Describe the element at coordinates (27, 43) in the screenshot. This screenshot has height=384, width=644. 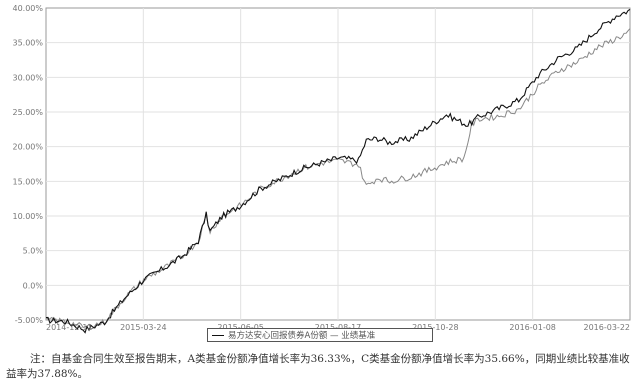
I see `y-tick-label: 35.00%` at that location.